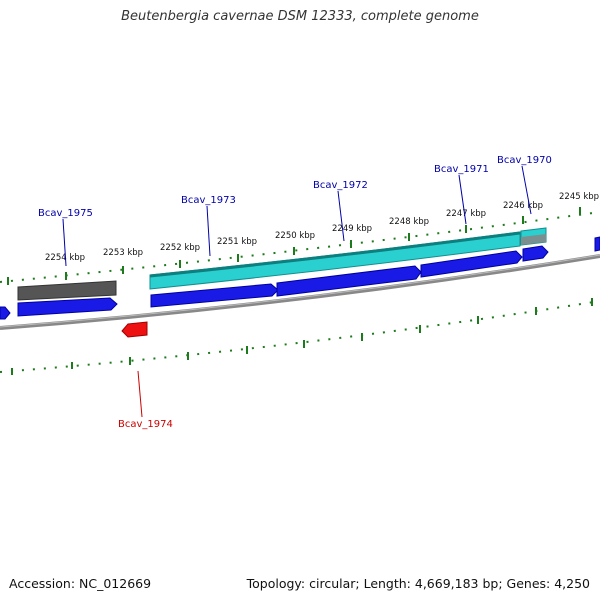 This screenshot has width=600, height=600. I want to click on forward-genes, so click(300, 278).